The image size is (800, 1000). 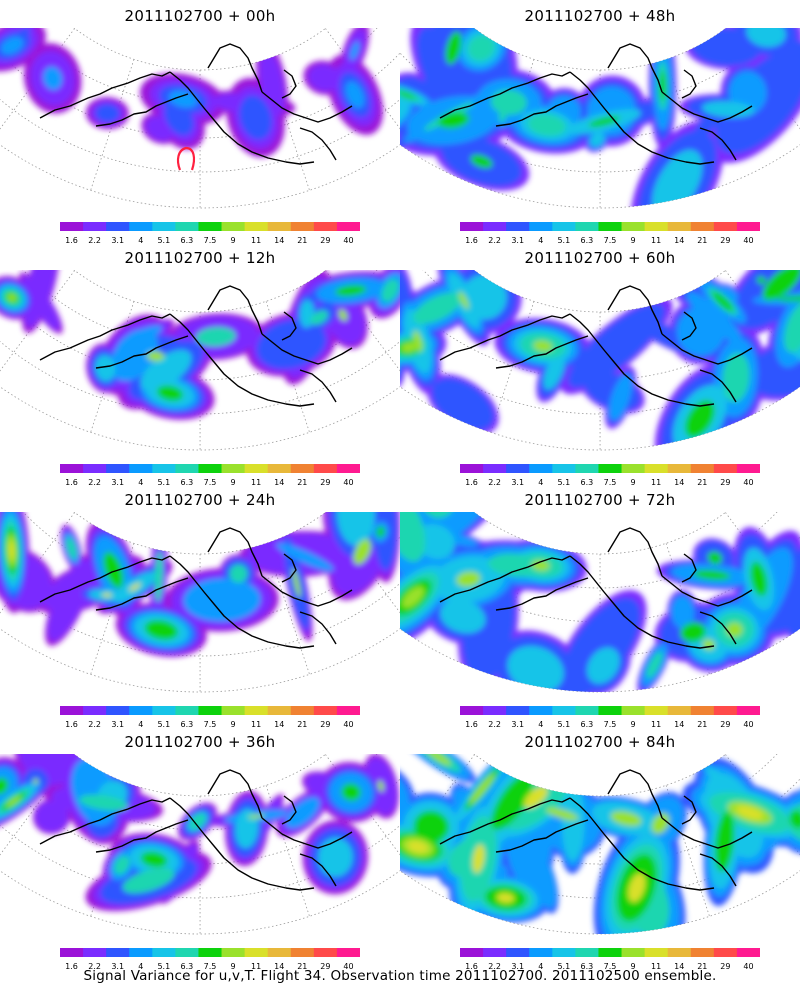 What do you see at coordinates (200, 258) in the screenshot?
I see `panel-title: 2011102700 + 12h` at bounding box center [200, 258].